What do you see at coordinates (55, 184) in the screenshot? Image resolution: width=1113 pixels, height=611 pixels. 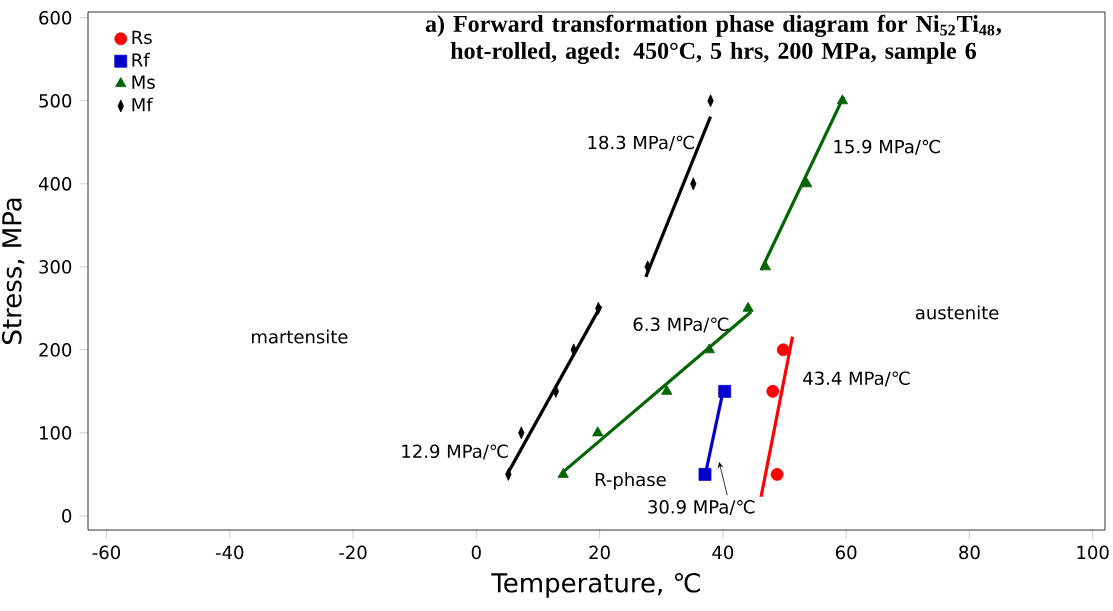 I see `y-tick-label: 400` at bounding box center [55, 184].